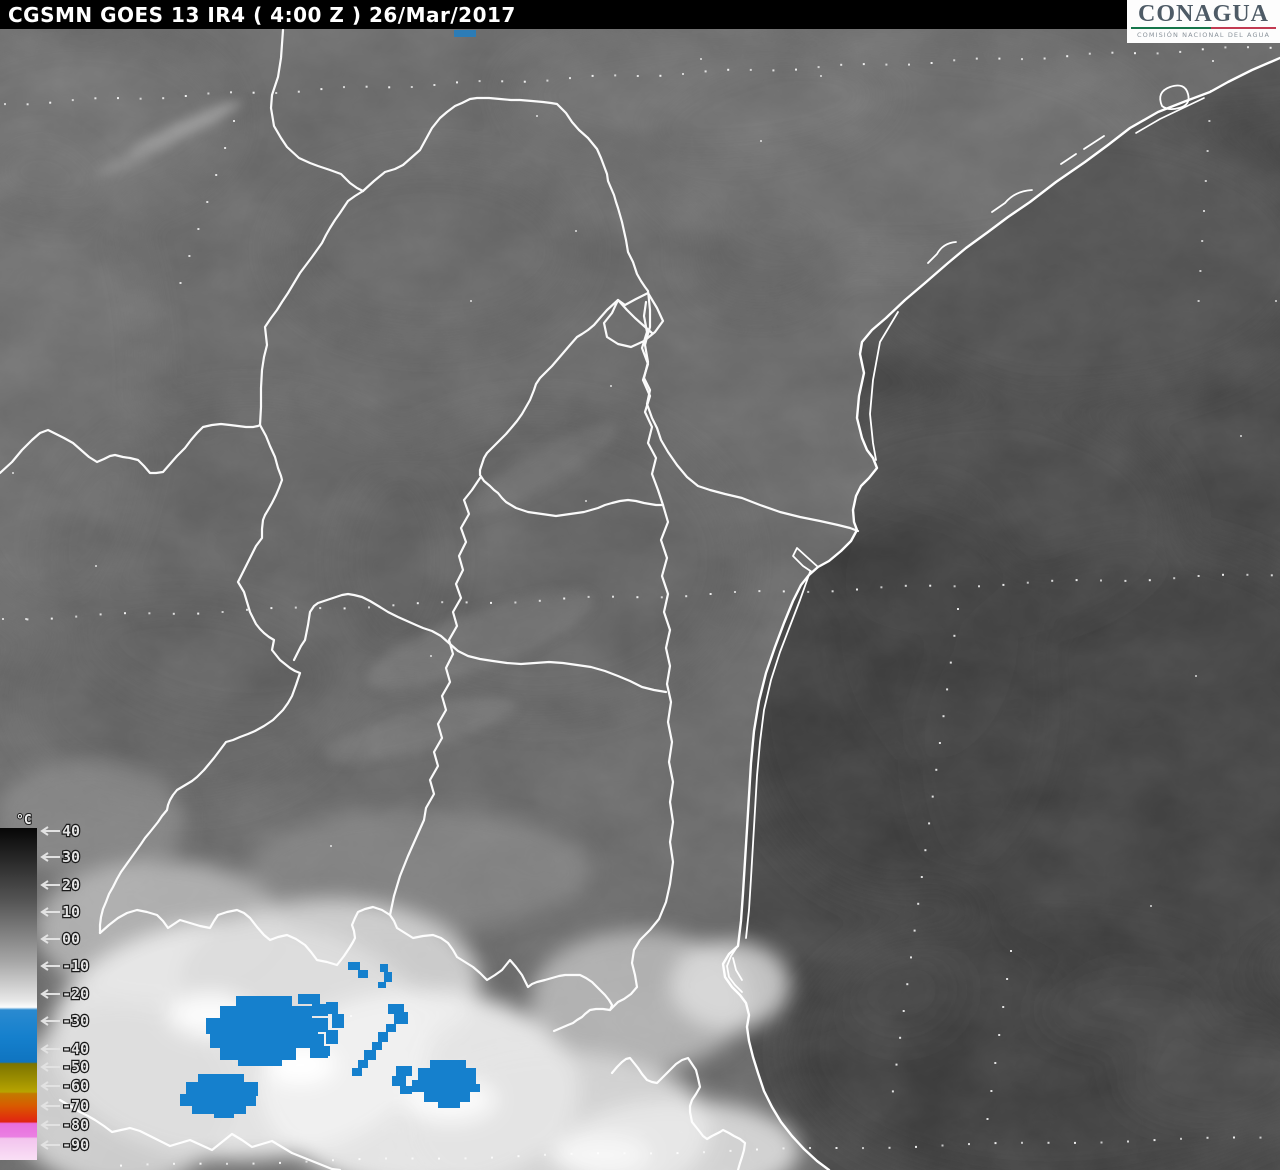 This screenshot has width=1280, height=1170. Describe the element at coordinates (610, 314) in the screenshot. I see `border-rio-grande` at that location.